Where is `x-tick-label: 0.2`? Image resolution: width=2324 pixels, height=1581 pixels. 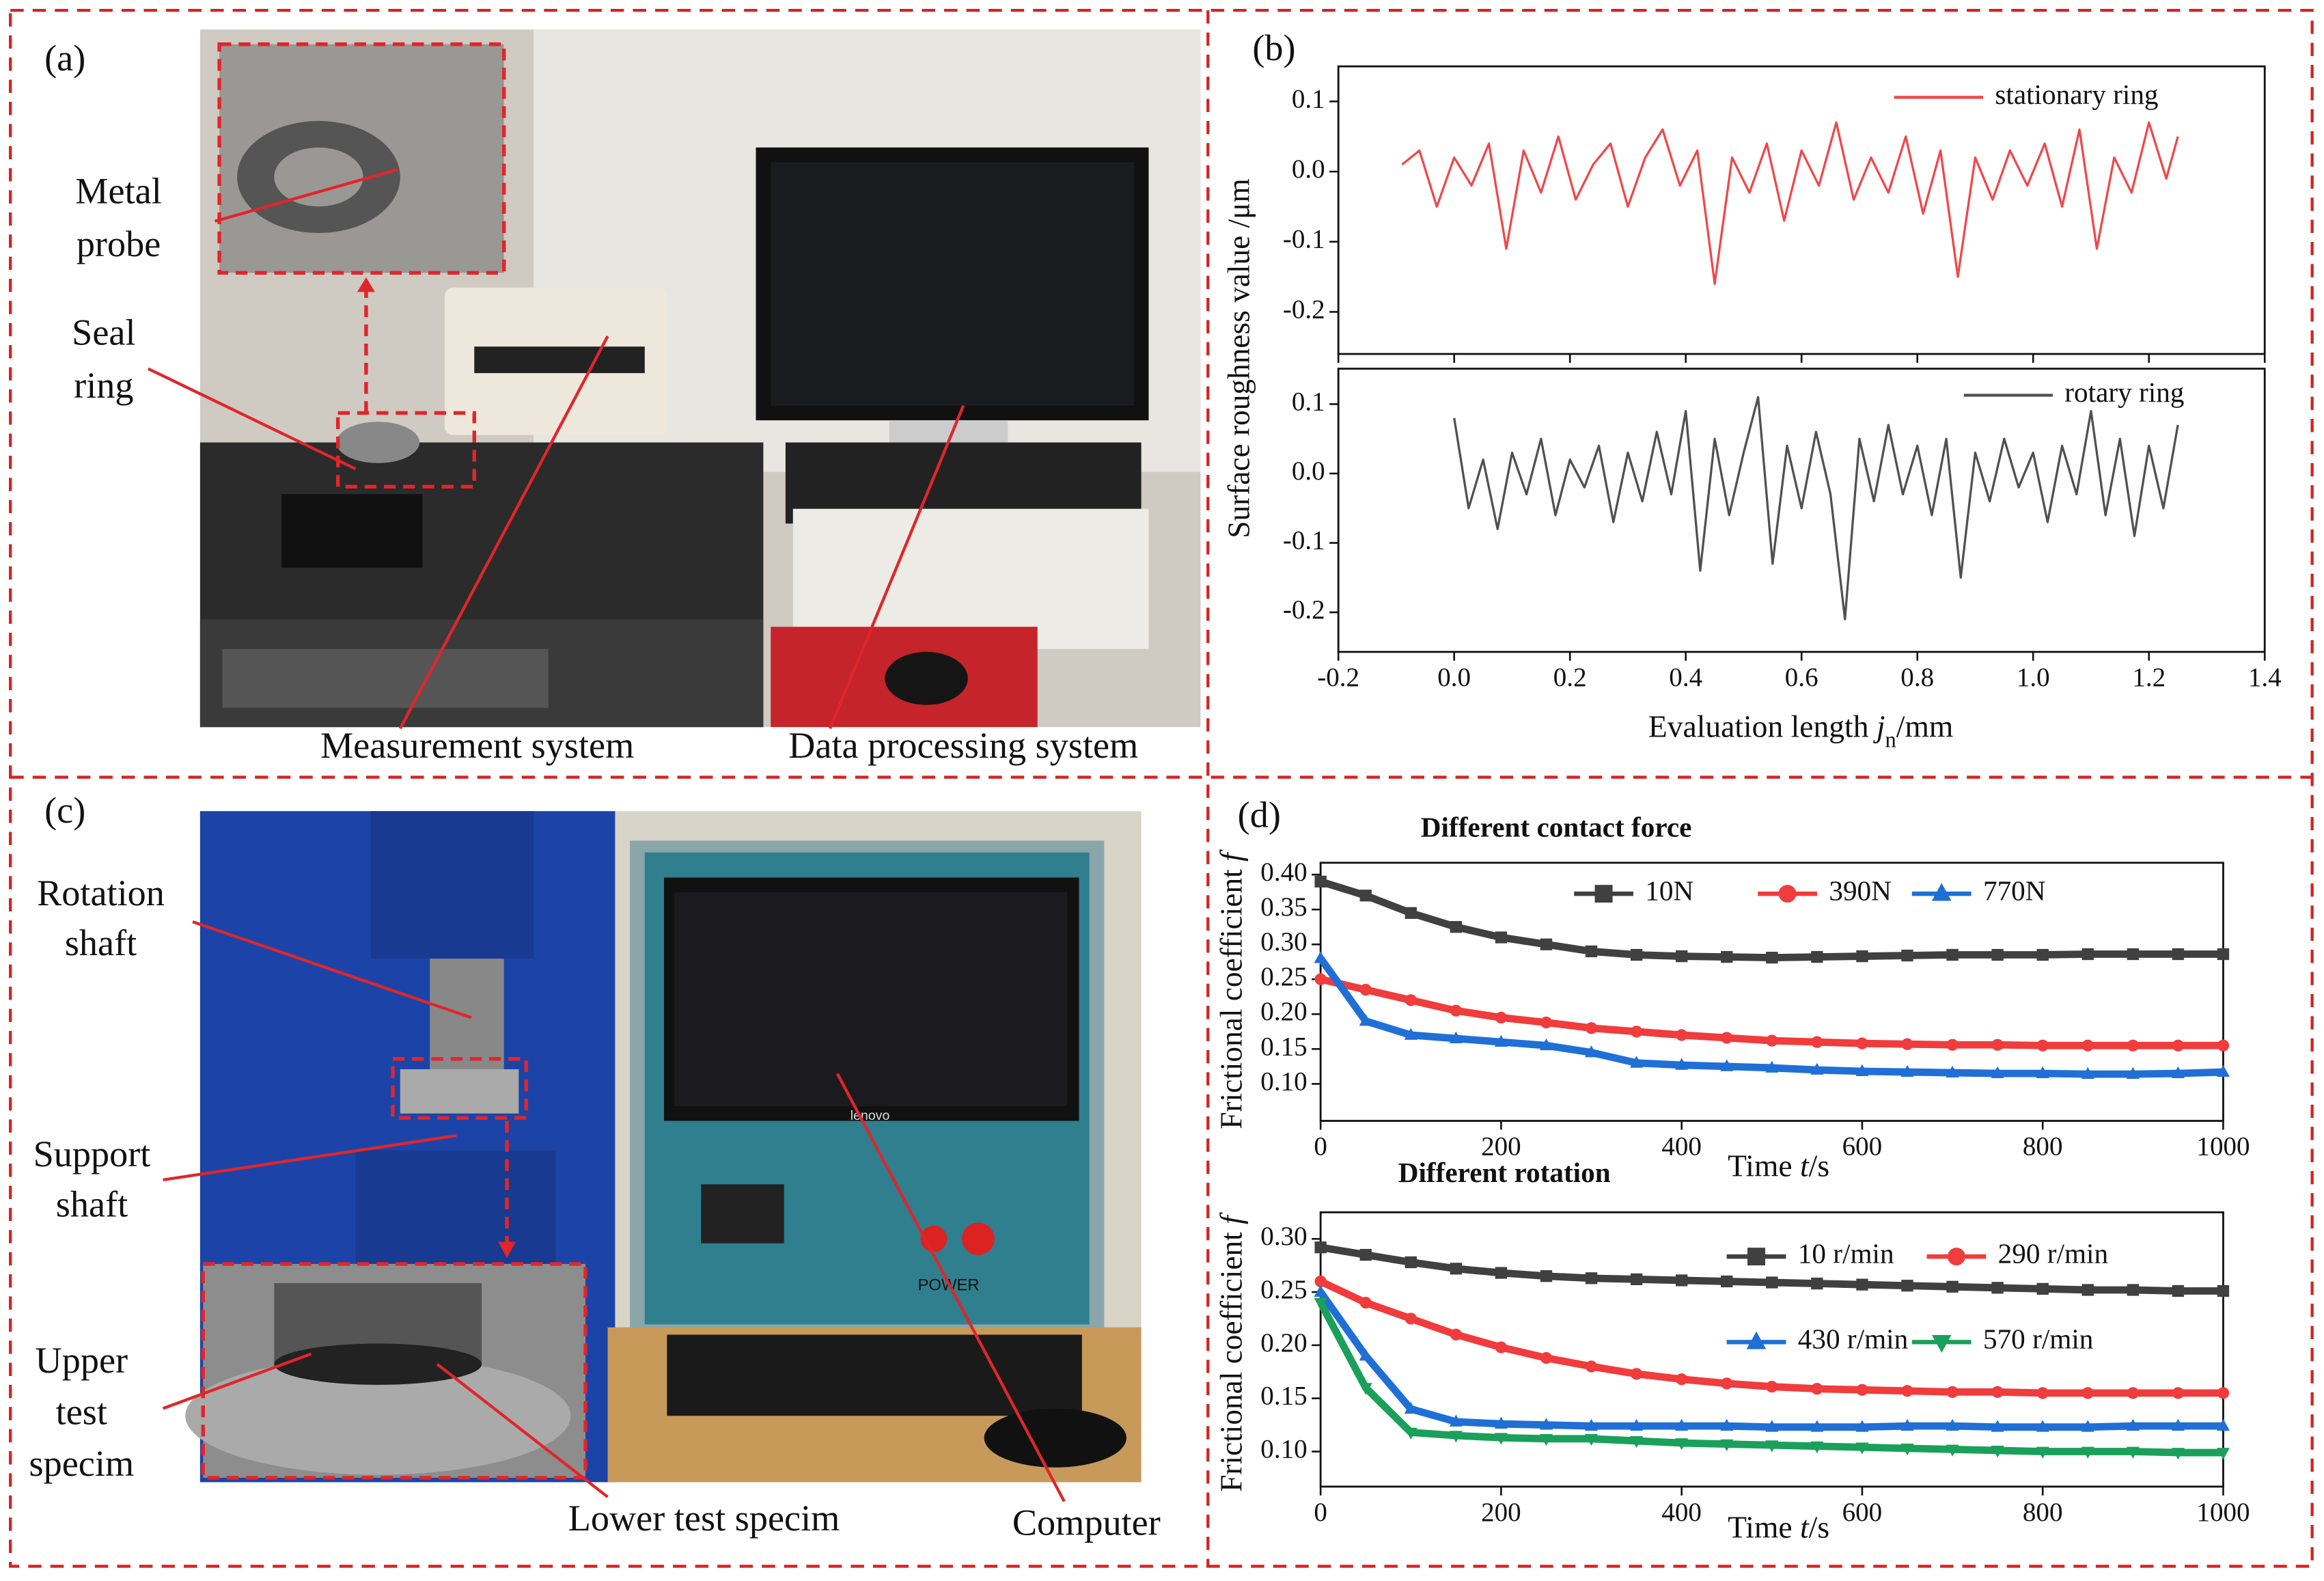
x-tick-label: 0.2 is located at coordinates (1570, 677).